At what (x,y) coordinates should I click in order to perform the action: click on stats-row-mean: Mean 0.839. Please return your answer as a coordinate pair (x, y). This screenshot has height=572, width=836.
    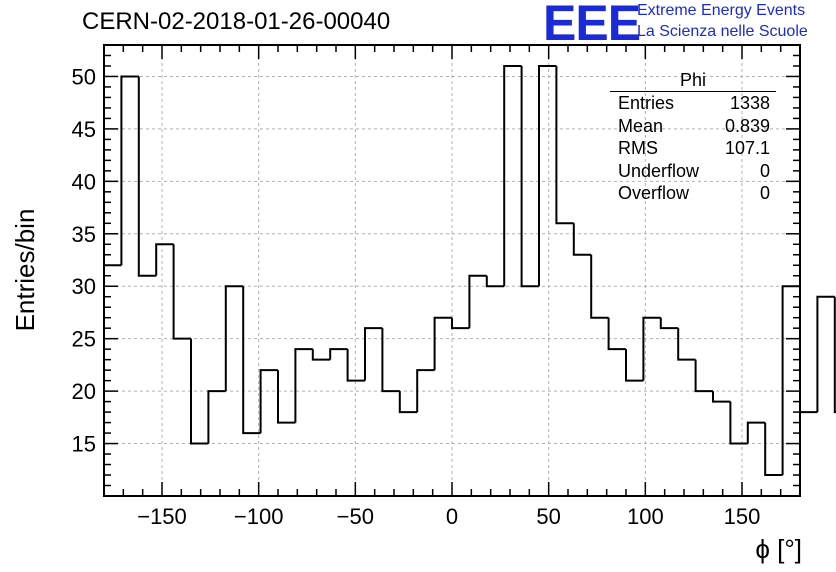
    Looking at the image, I should click on (693, 126).